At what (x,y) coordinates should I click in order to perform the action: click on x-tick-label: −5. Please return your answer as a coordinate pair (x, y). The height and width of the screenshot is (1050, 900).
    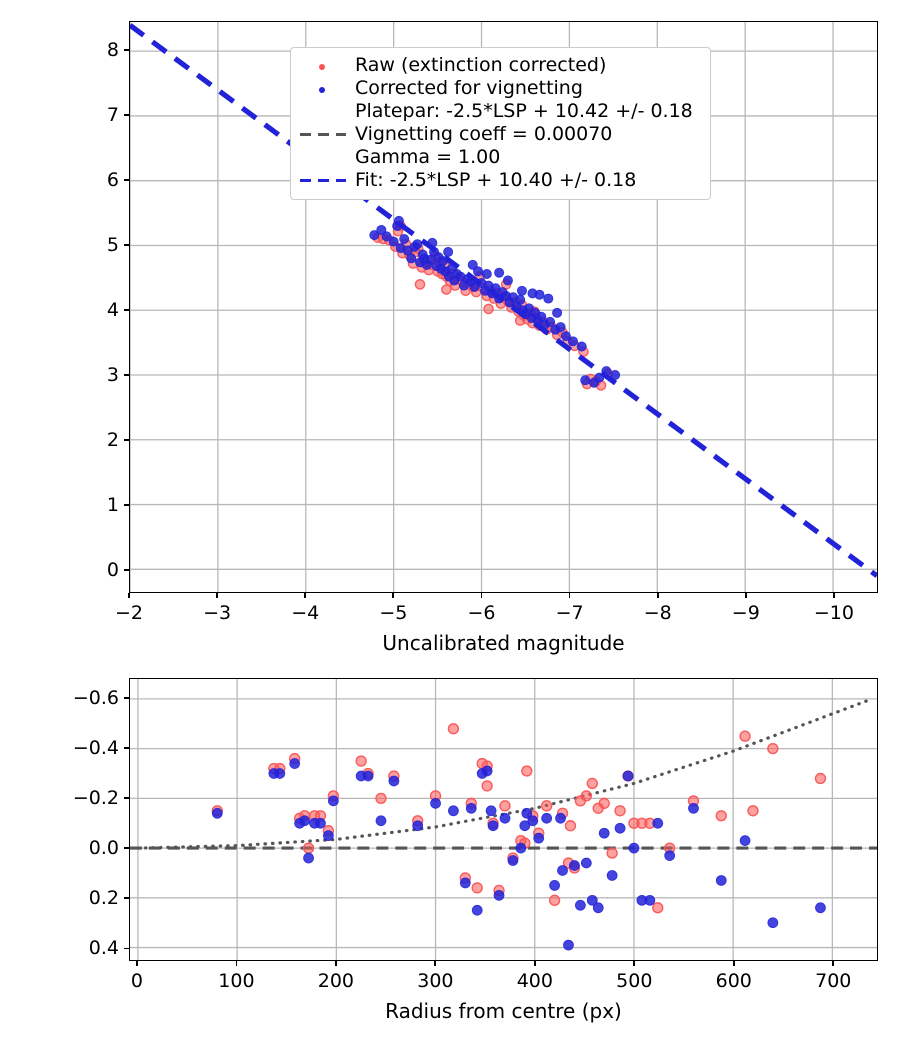
    Looking at the image, I should click on (393, 613).